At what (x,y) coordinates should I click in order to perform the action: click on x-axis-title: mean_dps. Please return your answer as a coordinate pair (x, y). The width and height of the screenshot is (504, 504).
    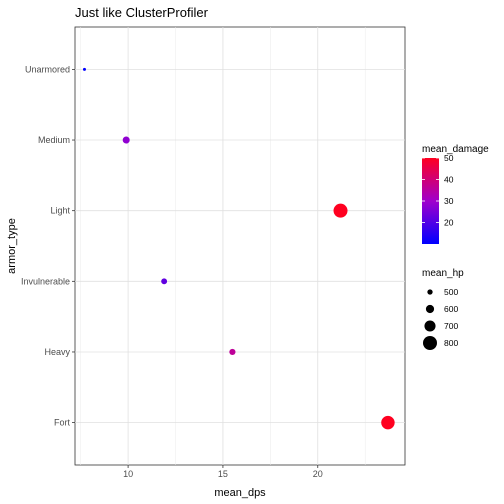
    Looking at the image, I should click on (240, 493).